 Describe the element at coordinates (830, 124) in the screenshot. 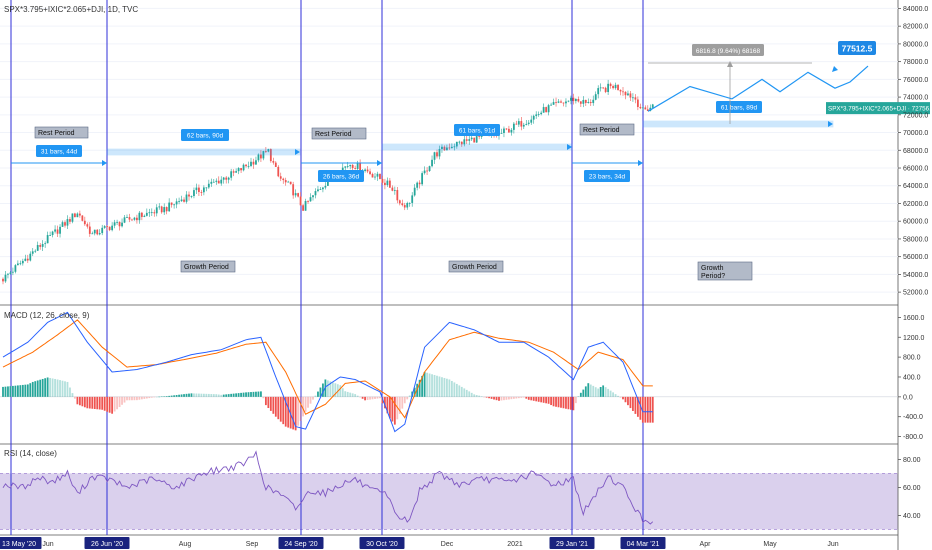

I see `bars-range-6-head` at that location.